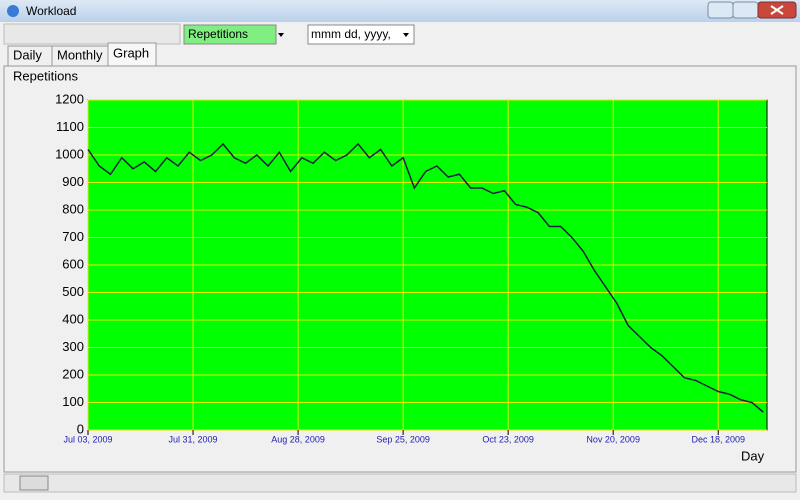 The height and width of the screenshot is (500, 800). Describe the element at coordinates (73, 291) in the screenshot. I see `y-tick-label: 500` at that location.